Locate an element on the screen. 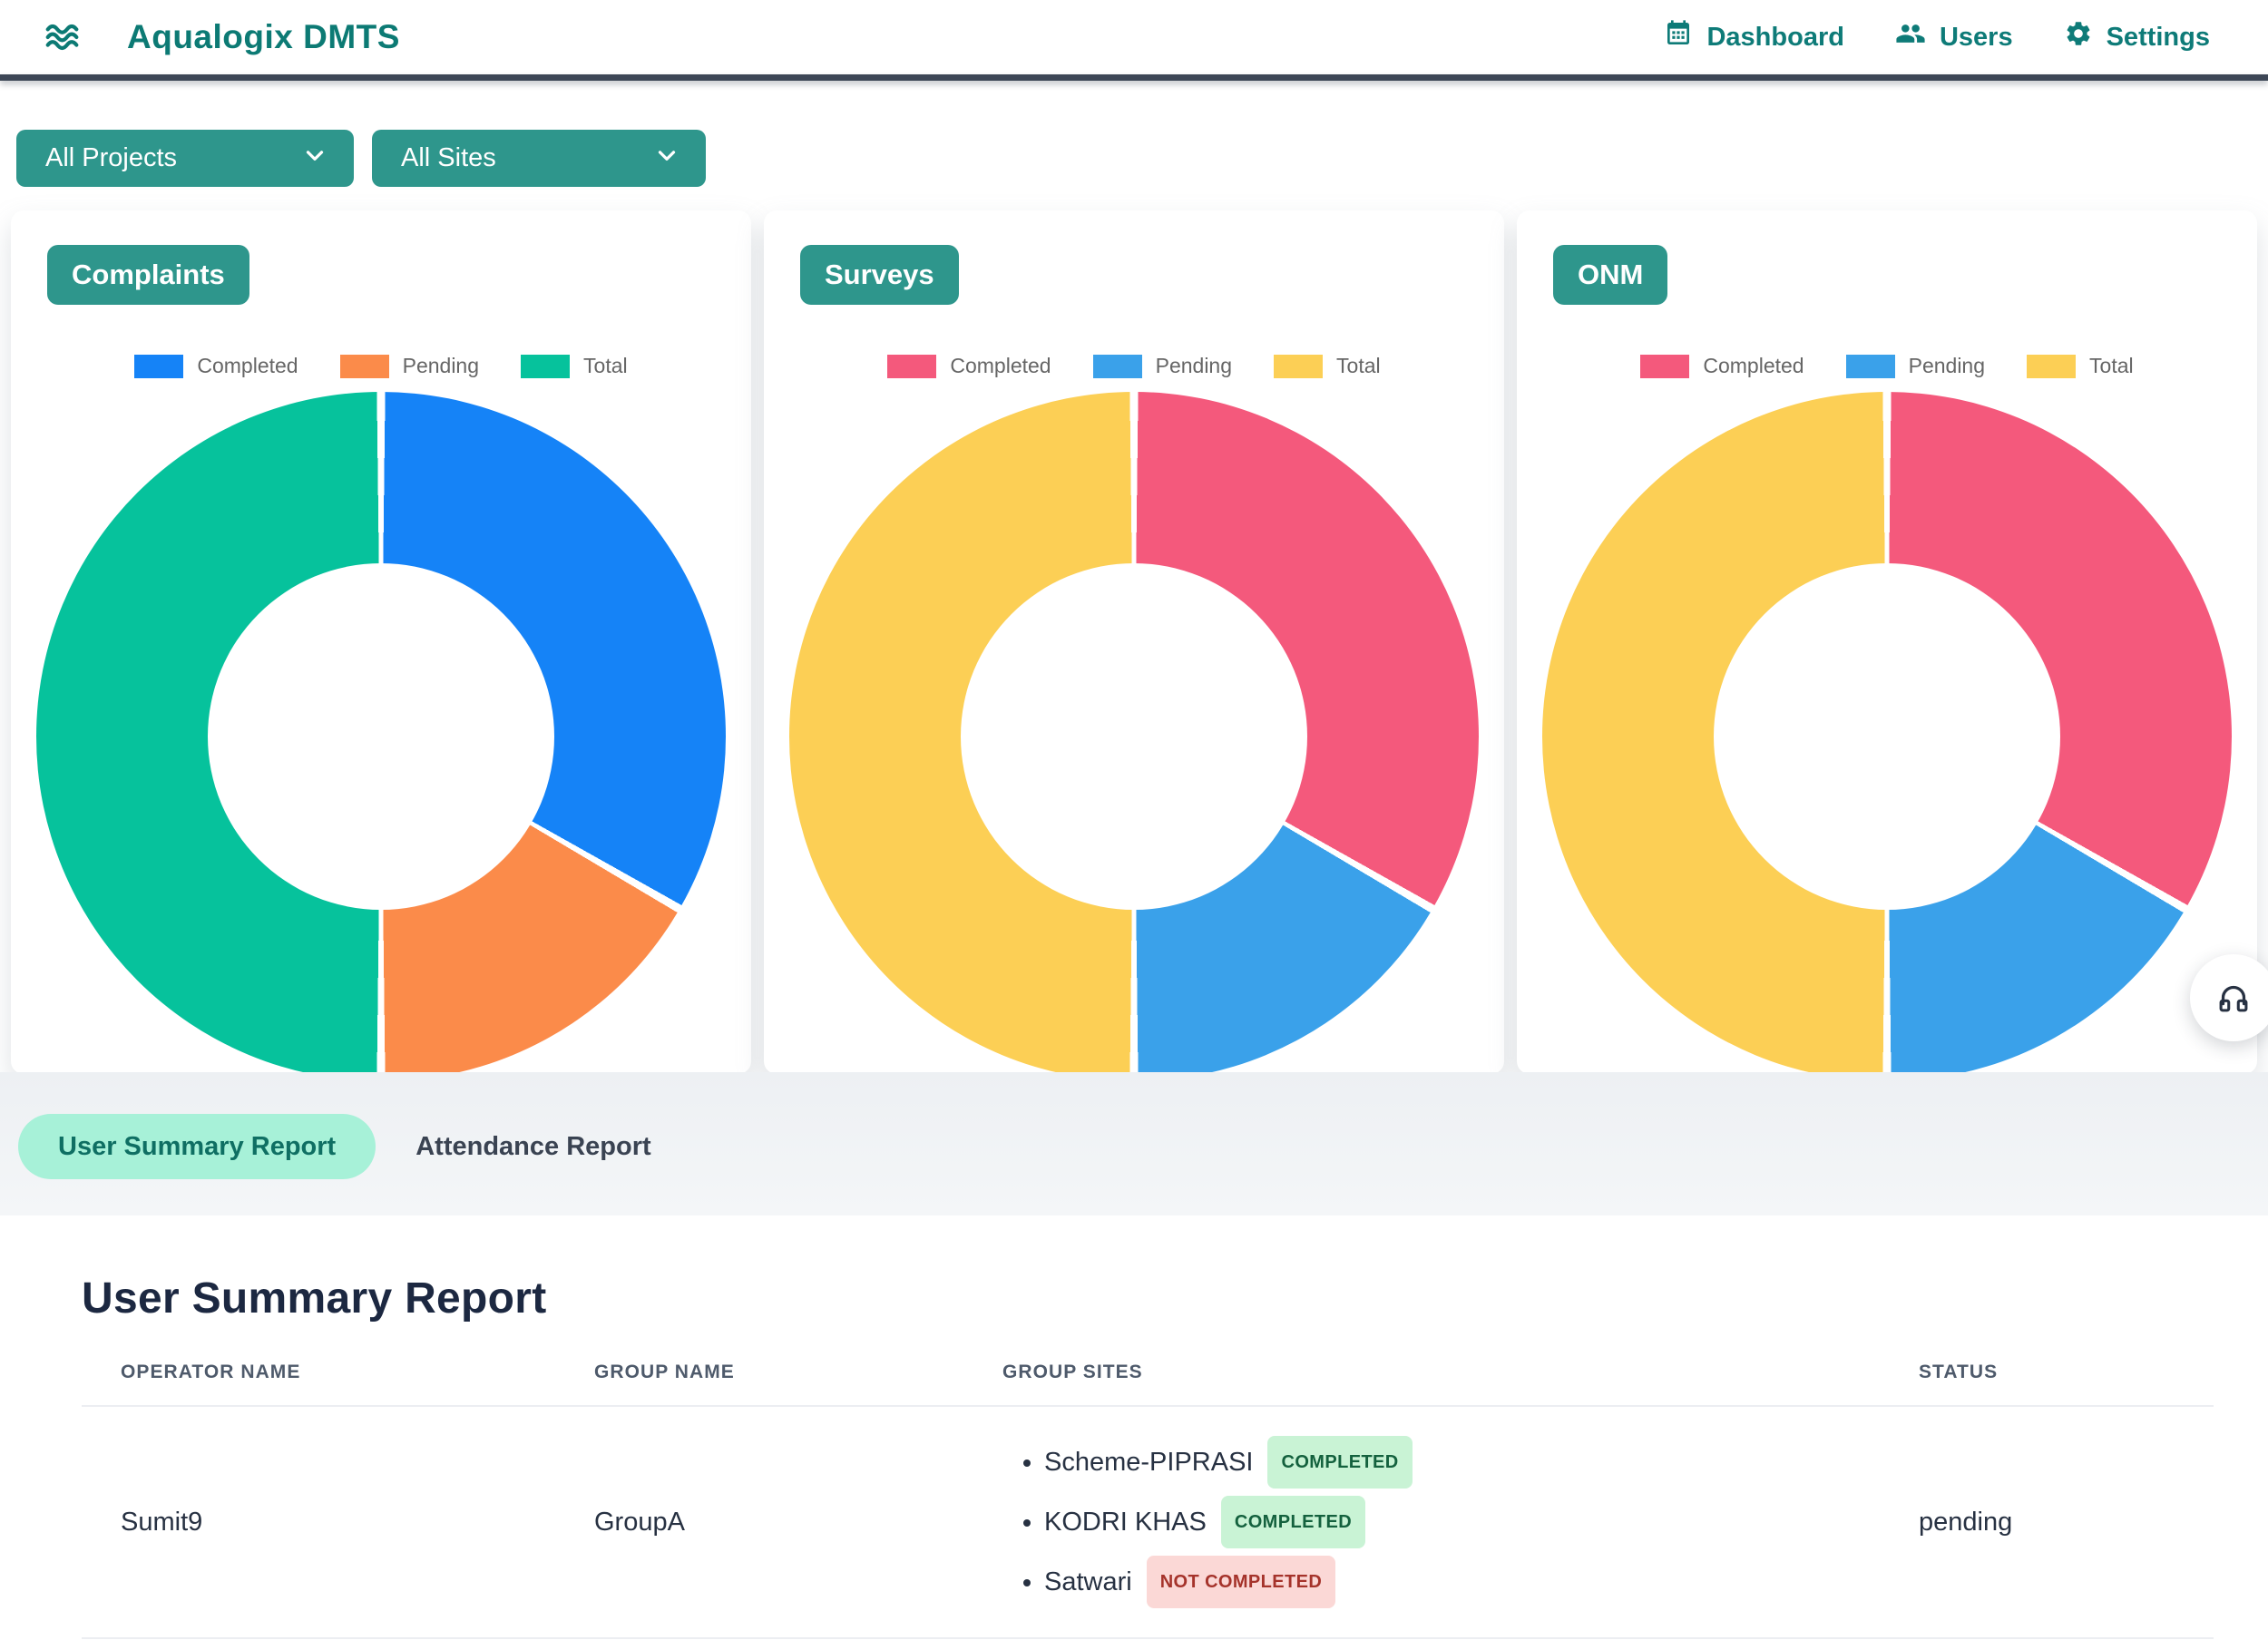 The image size is (2268, 1640). nav-users-label: Users is located at coordinates (1976, 37).